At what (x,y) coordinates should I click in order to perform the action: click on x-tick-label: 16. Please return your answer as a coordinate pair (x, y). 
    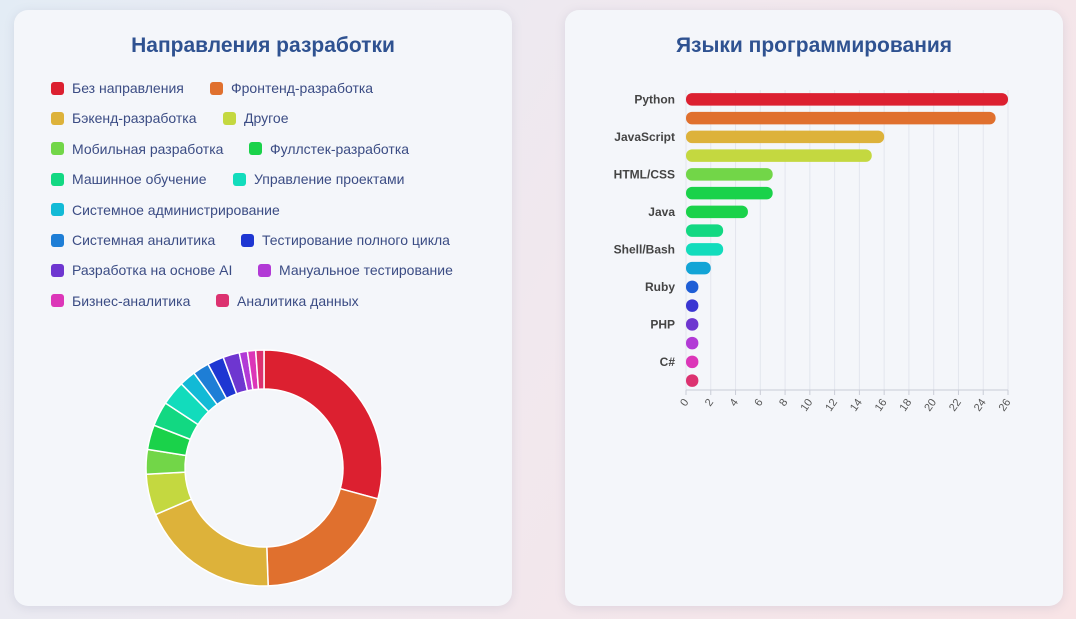
    Looking at the image, I should click on (881, 405).